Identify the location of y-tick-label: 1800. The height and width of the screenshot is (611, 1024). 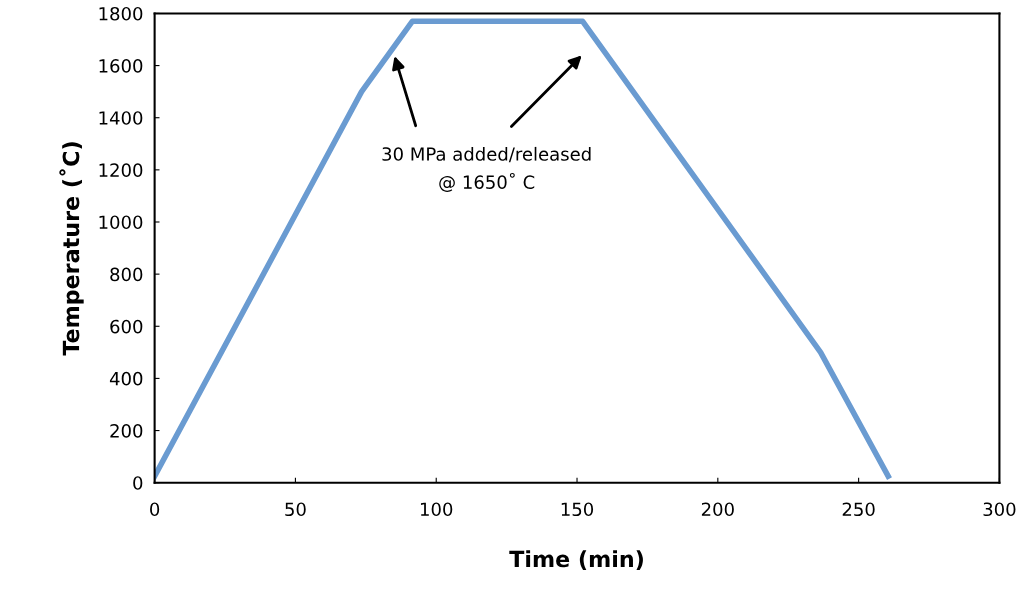
(121, 13).